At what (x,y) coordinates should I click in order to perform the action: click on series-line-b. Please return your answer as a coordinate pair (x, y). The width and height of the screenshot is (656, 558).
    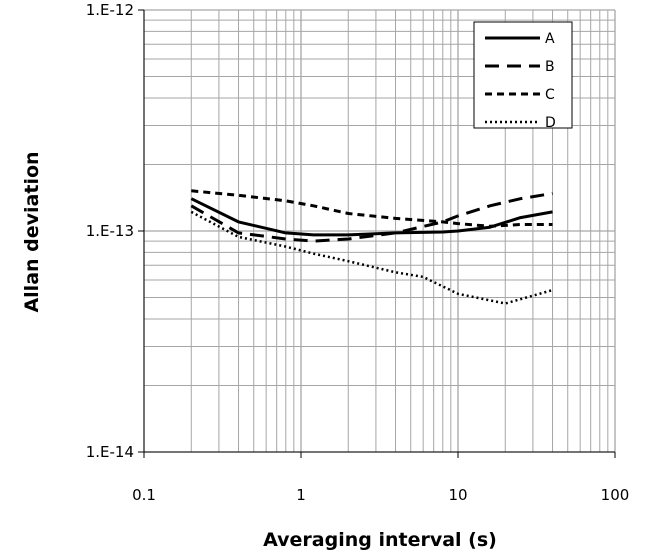
    Looking at the image, I should click on (371, 217).